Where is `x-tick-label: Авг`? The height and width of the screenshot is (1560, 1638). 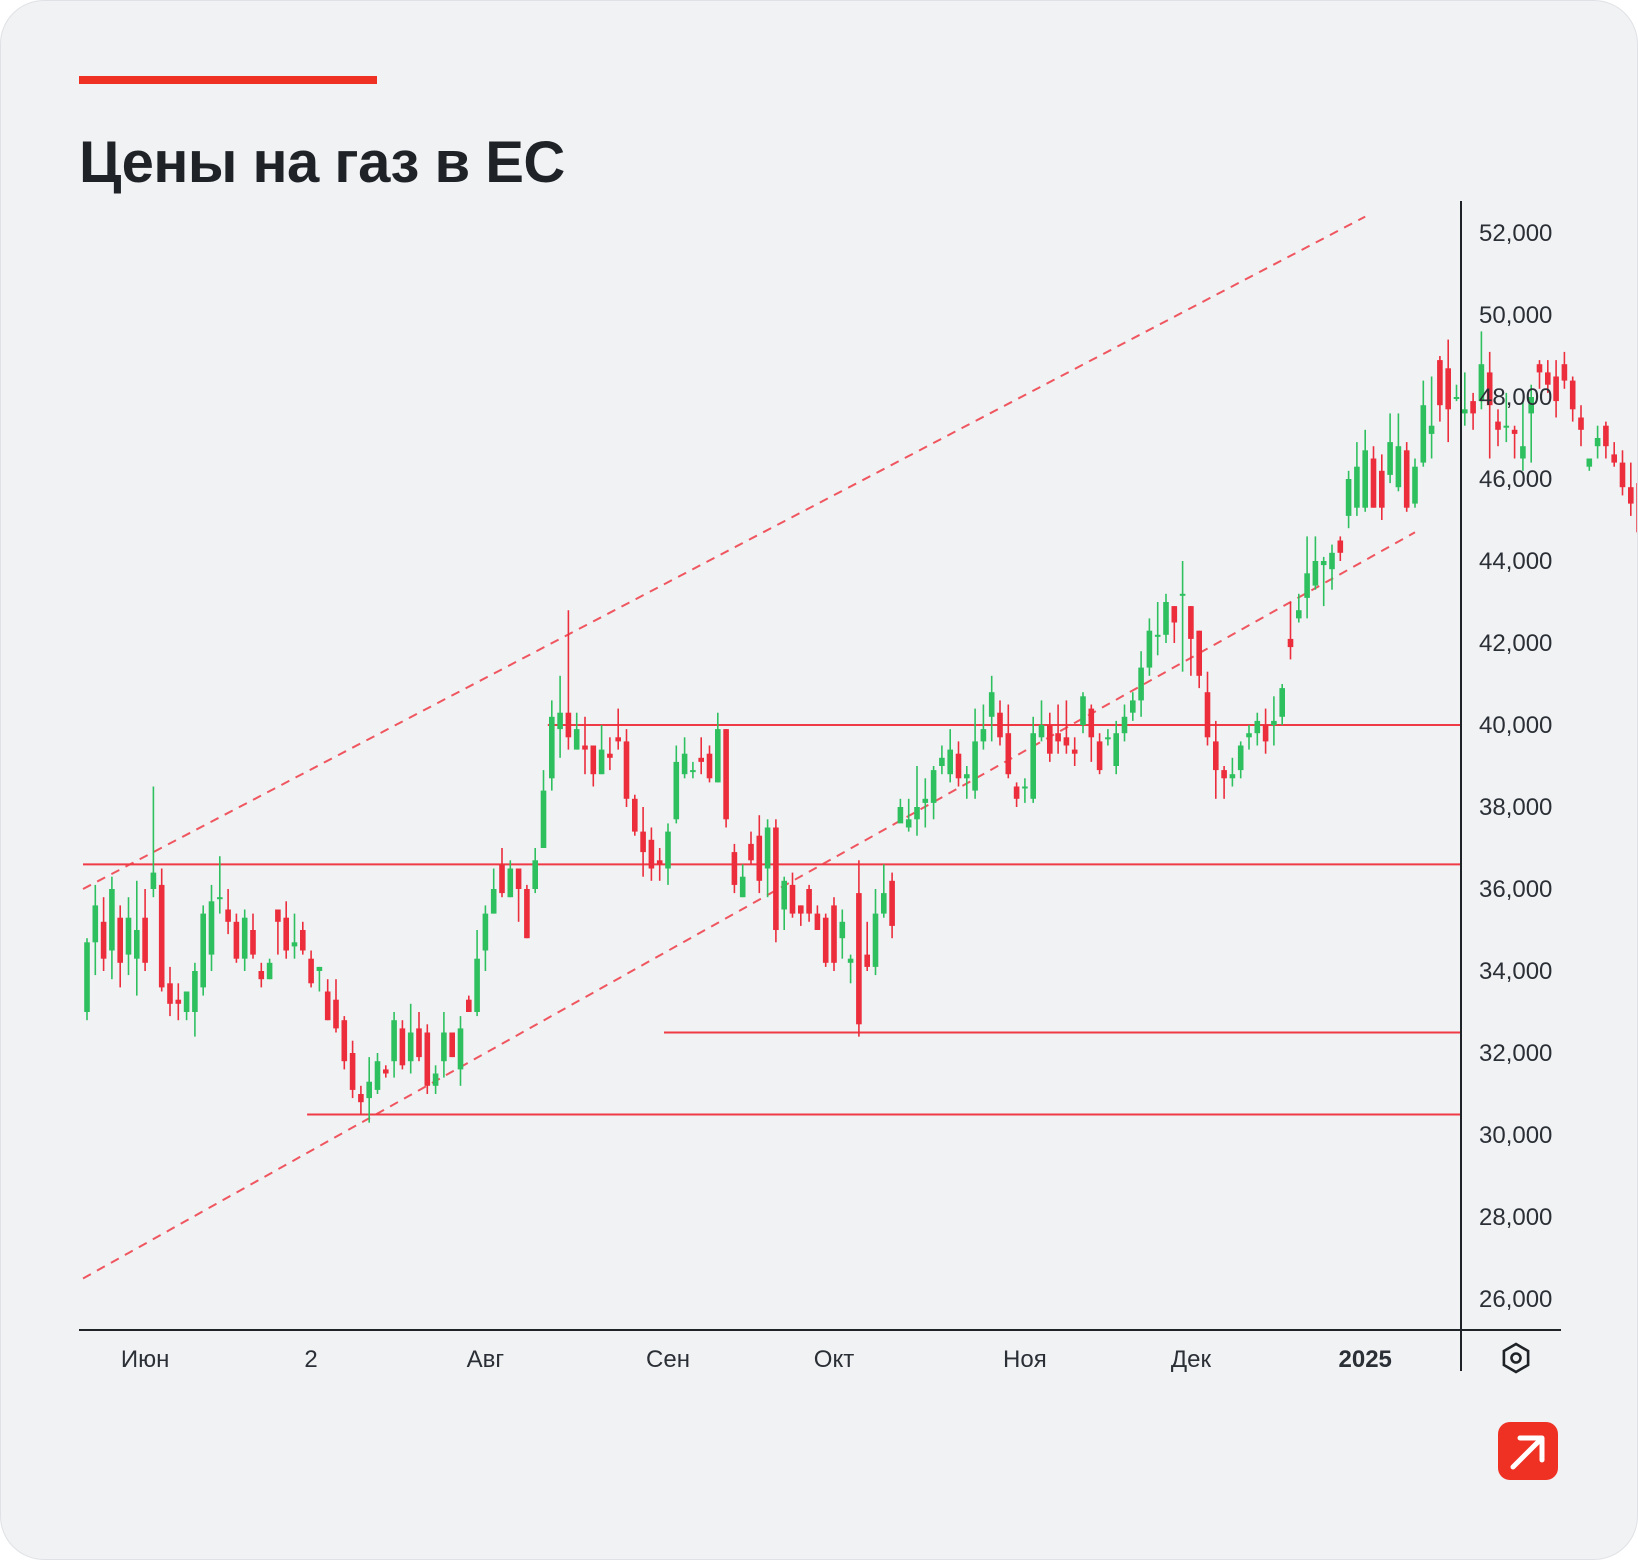 x-tick-label: Авг is located at coordinates (486, 1359).